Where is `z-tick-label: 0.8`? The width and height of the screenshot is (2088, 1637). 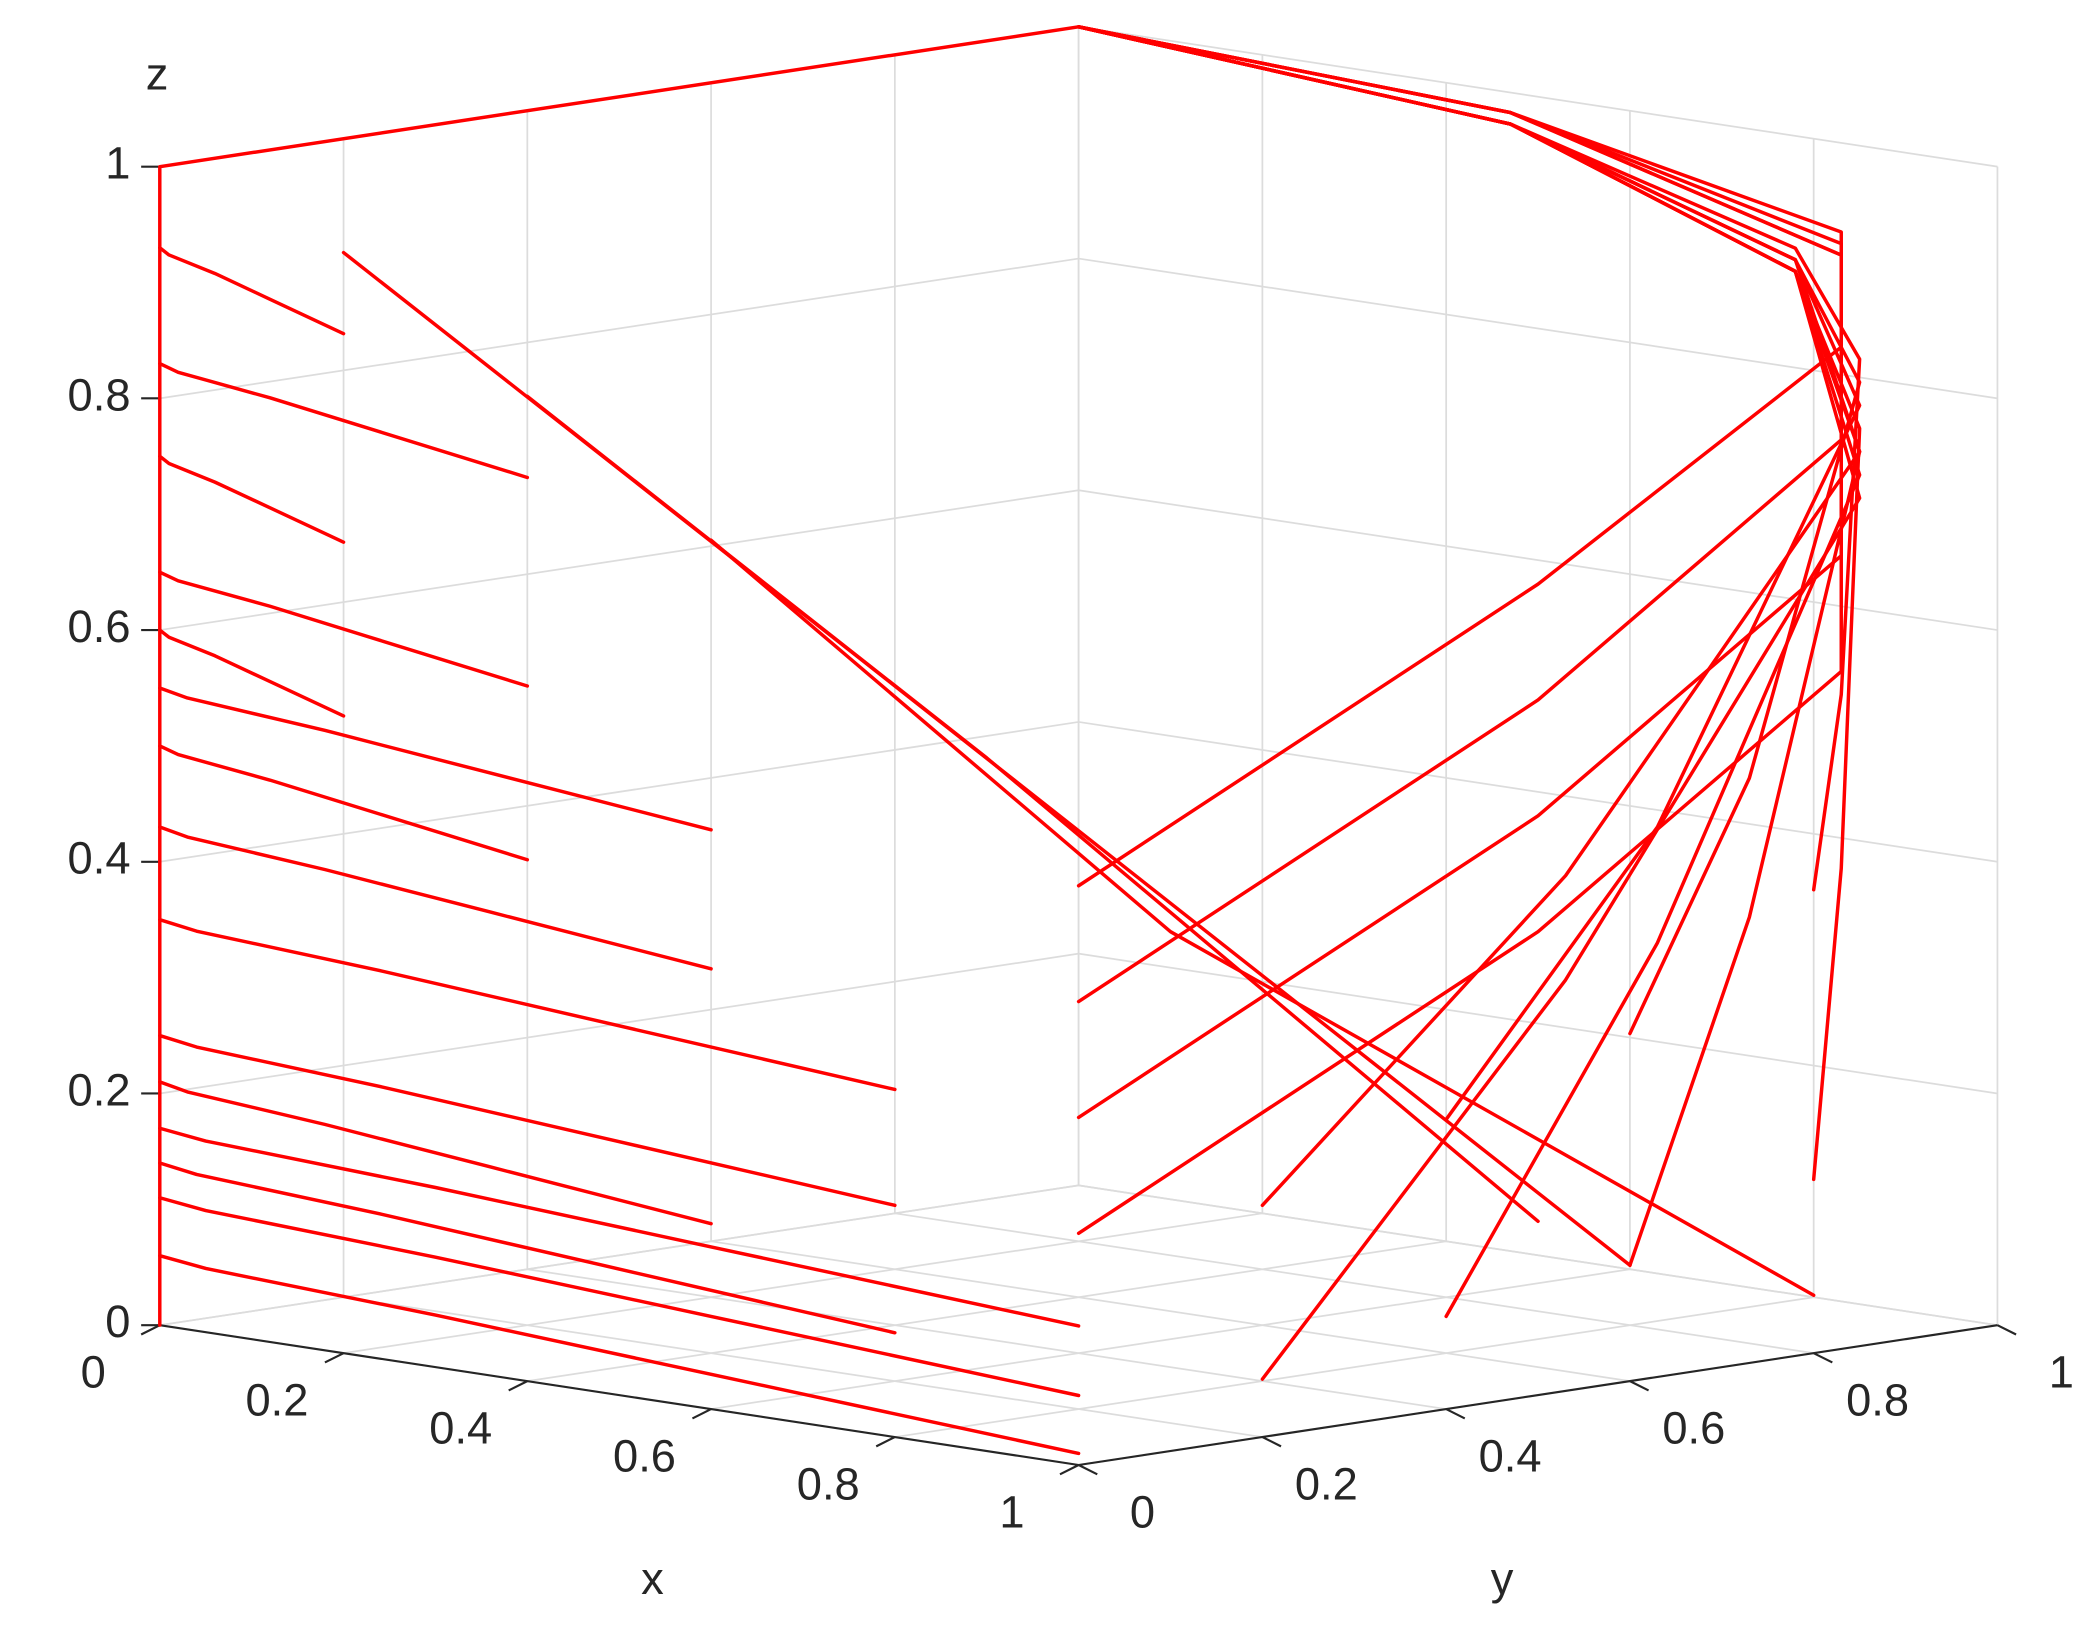
z-tick-label: 0.8 is located at coordinates (99, 394).